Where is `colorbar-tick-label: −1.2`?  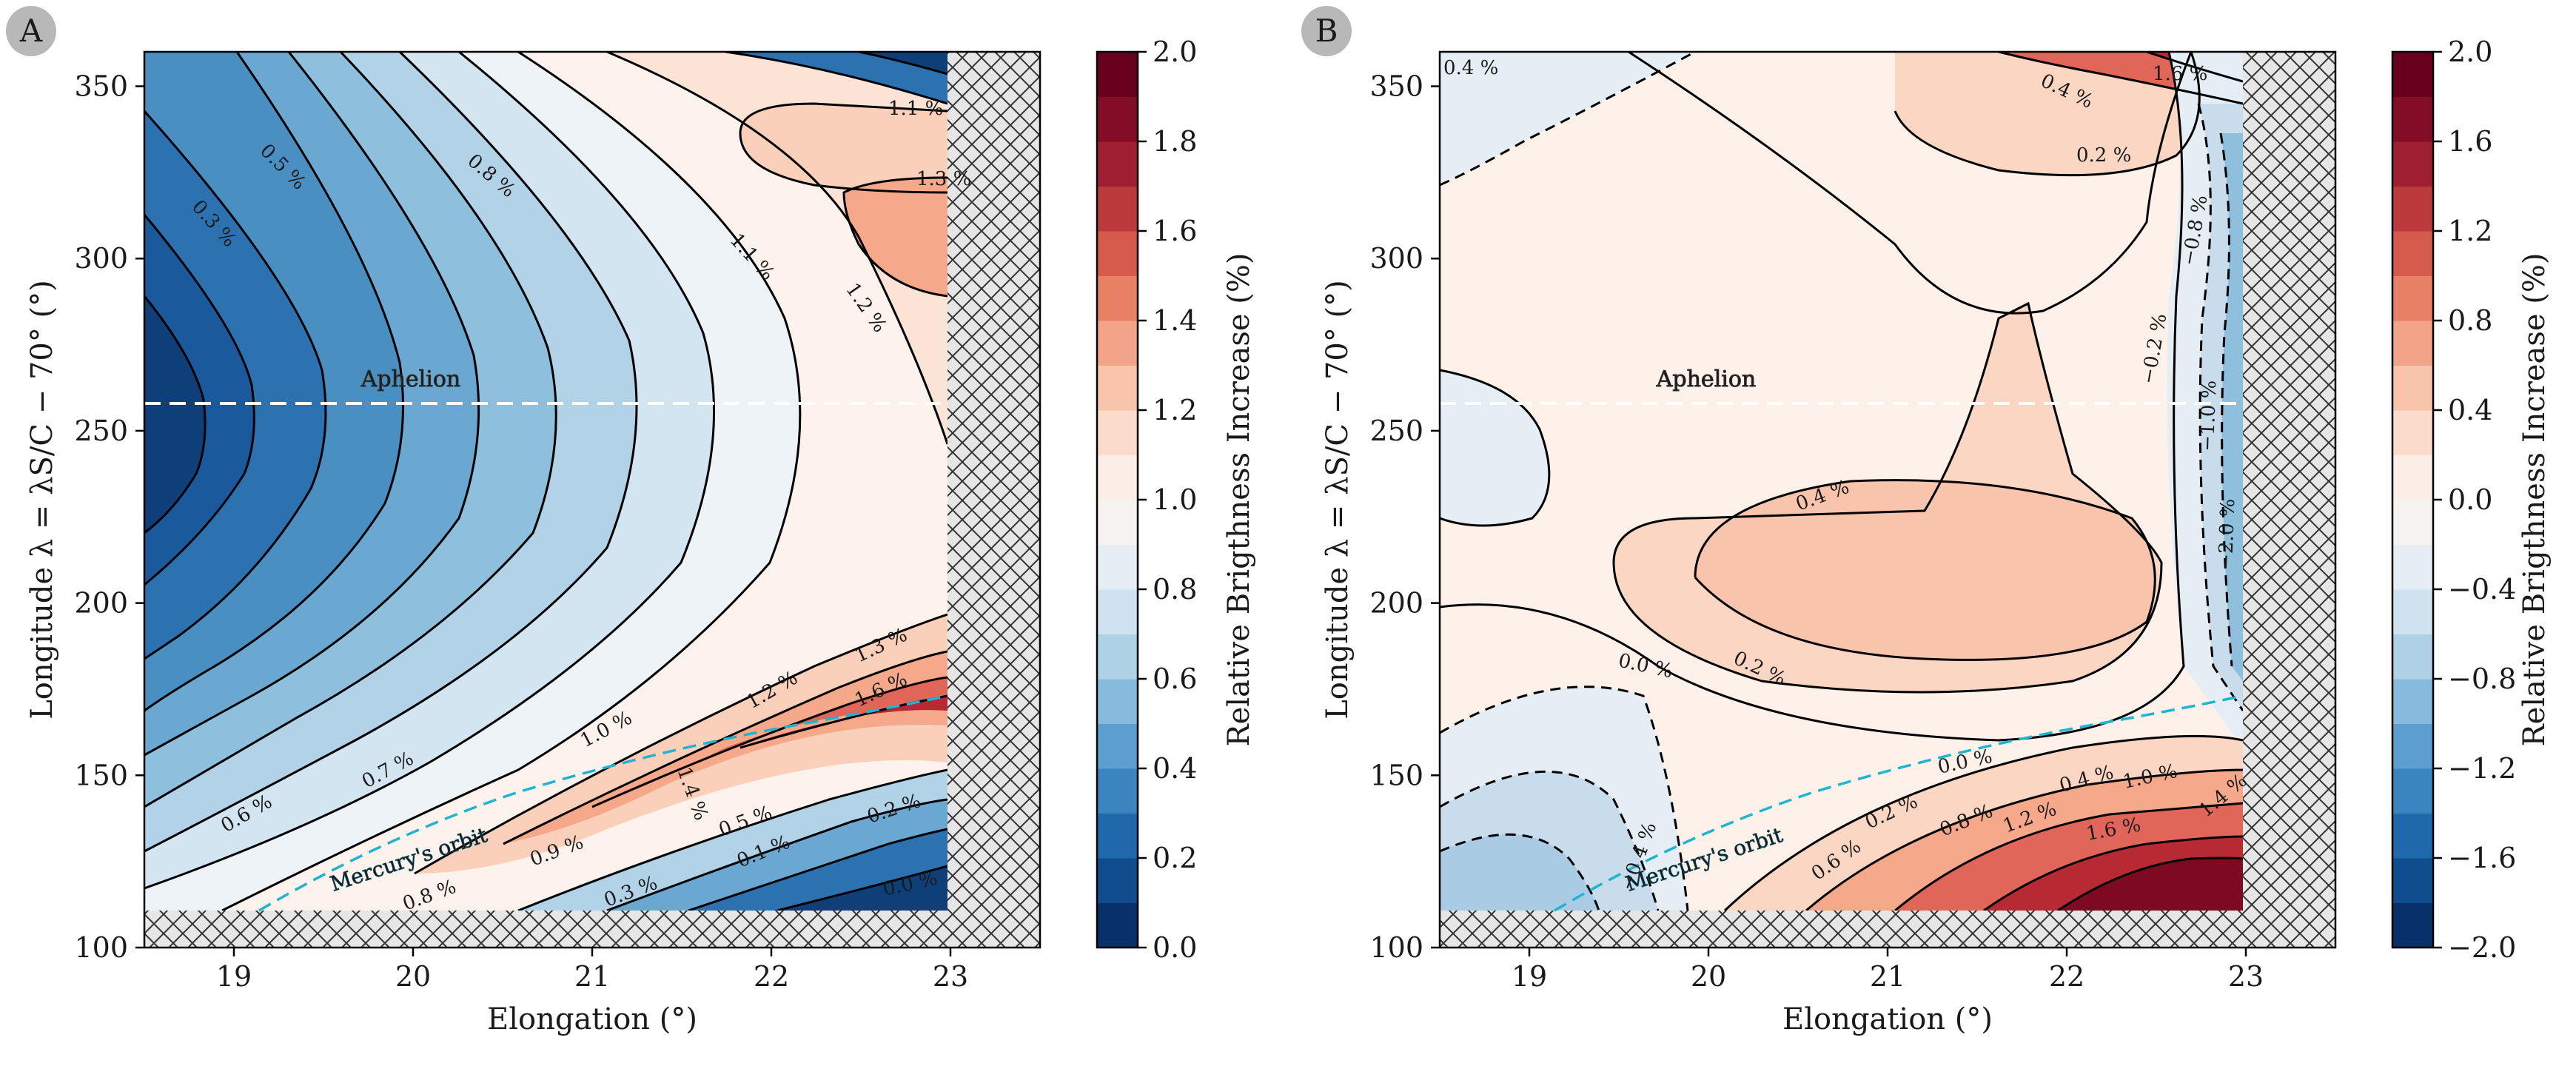
colorbar-tick-label: −1.2 is located at coordinates (2482, 768).